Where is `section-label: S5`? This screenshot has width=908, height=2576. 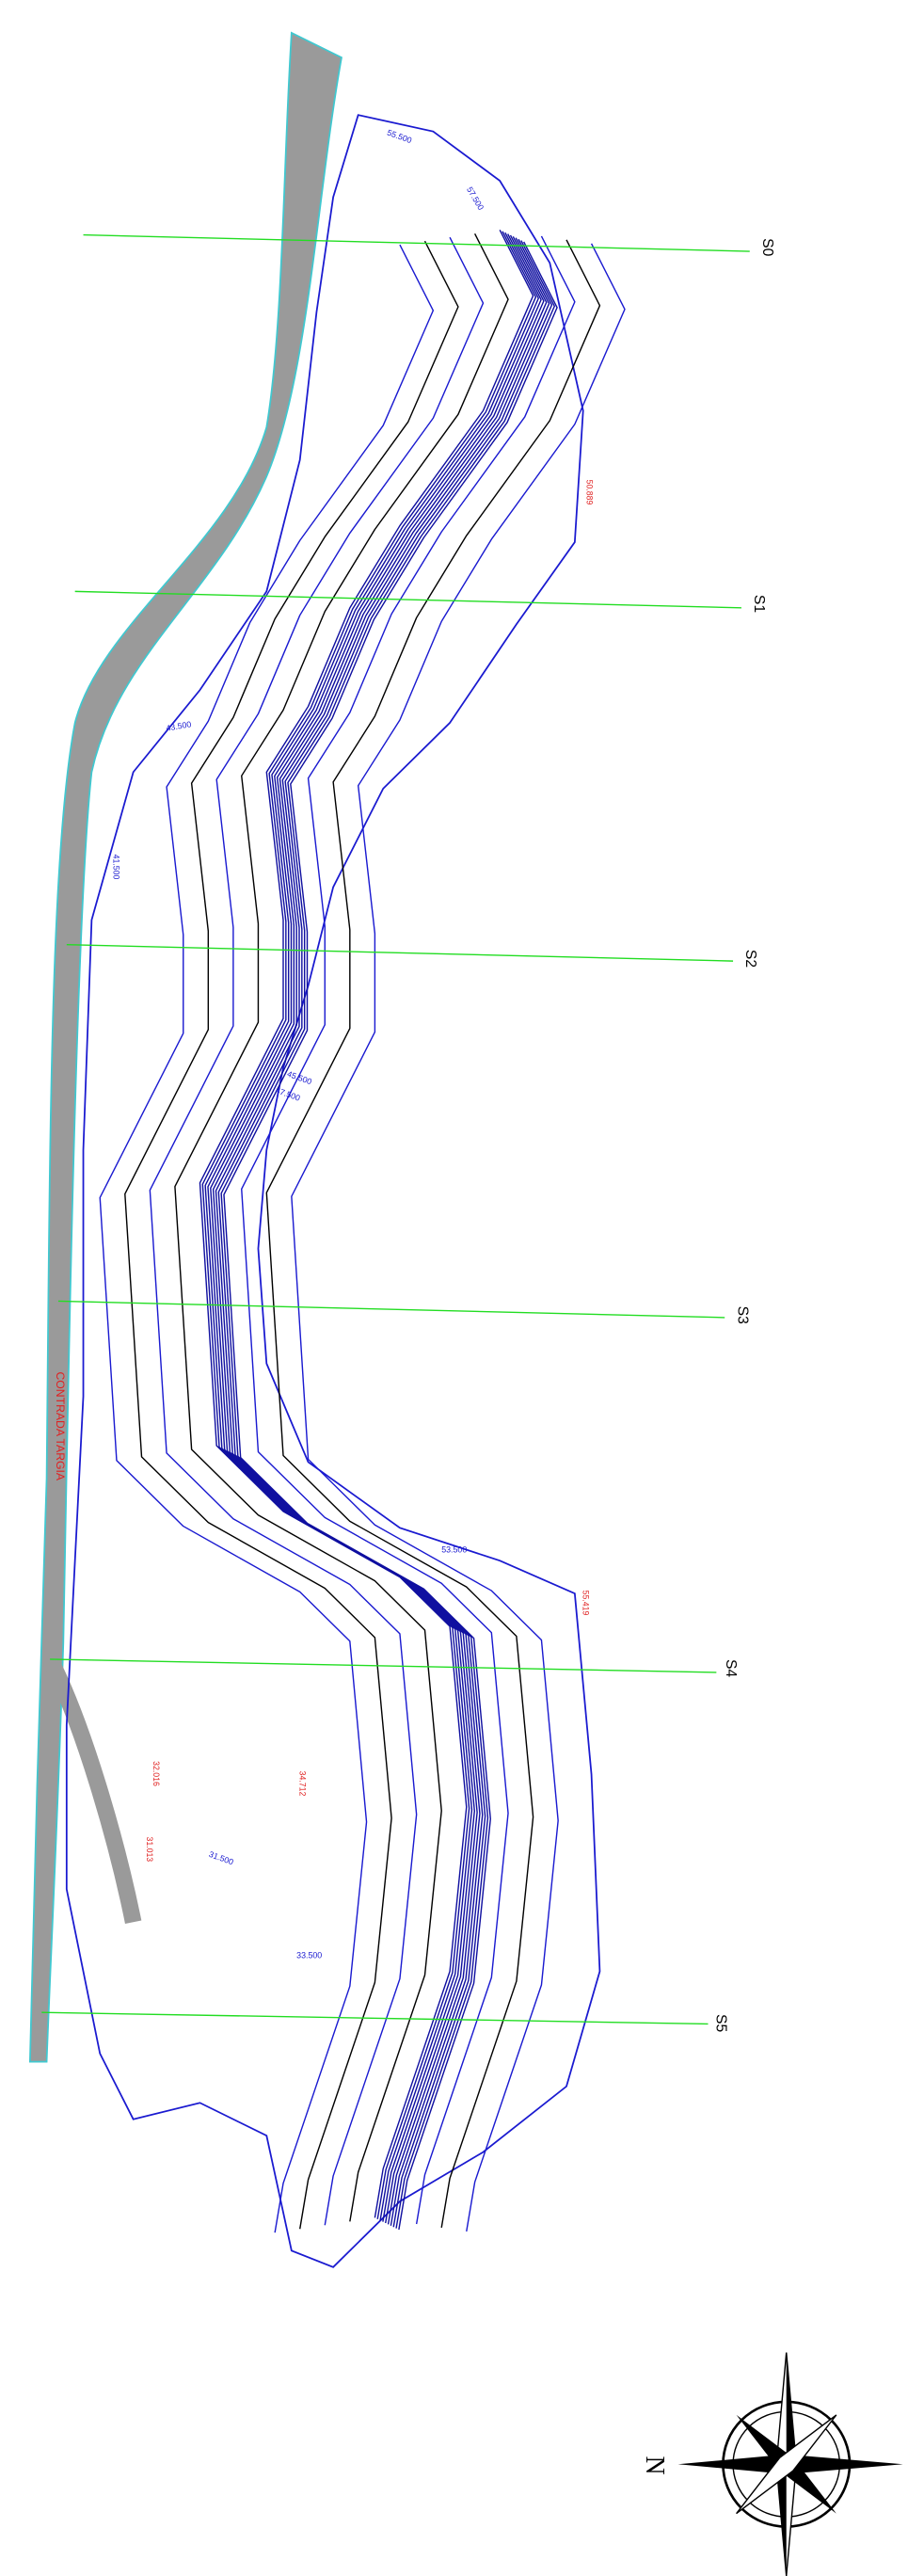
section-label: S5 is located at coordinates (720, 2023).